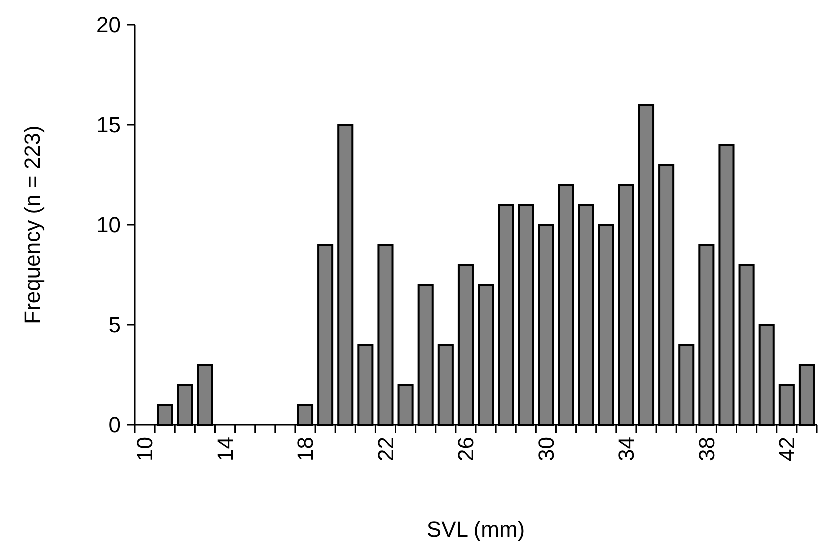  Describe the element at coordinates (114, 325) in the screenshot. I see `y-tick-label: 5` at that location.